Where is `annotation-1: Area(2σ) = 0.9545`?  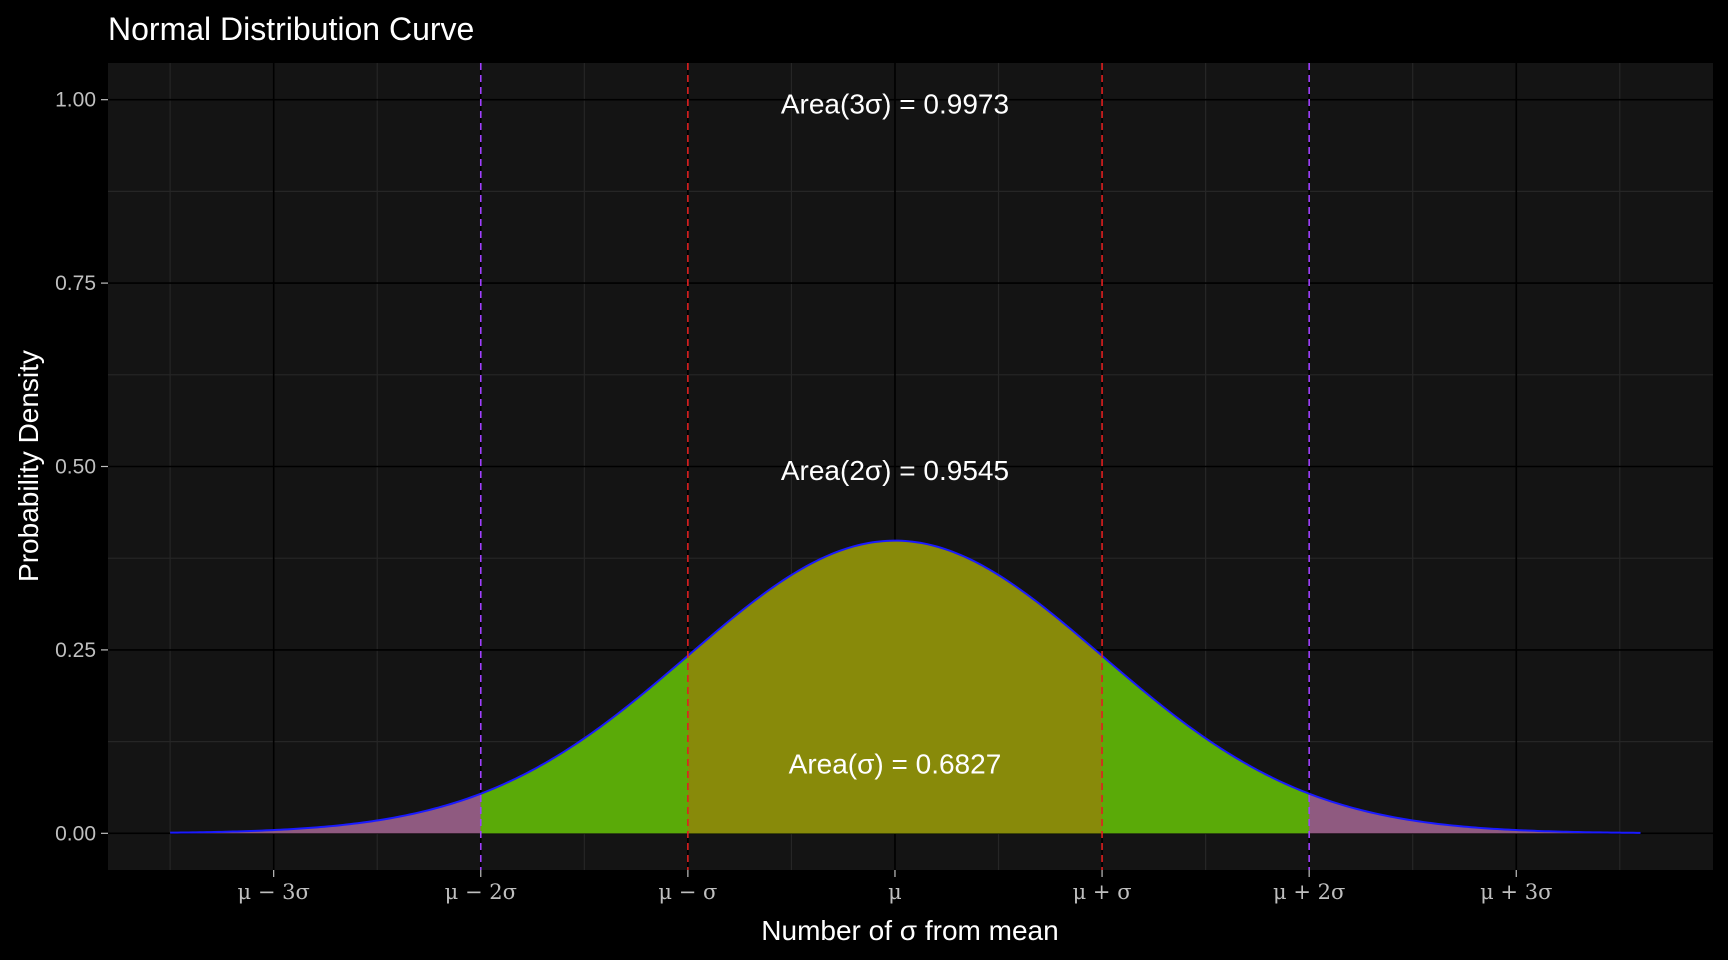
annotation-1: Area(2σ) = 0.9545 is located at coordinates (895, 470).